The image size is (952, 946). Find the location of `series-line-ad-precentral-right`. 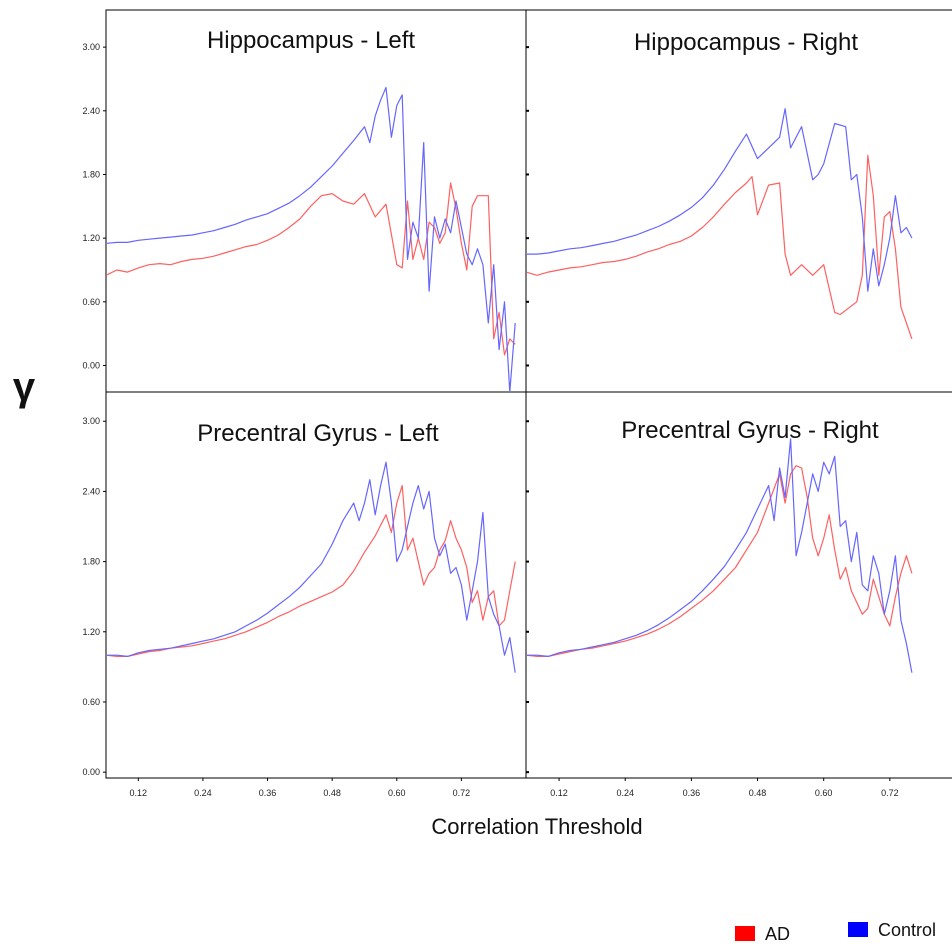

series-line-ad-precentral-right is located at coordinates (720, 561).